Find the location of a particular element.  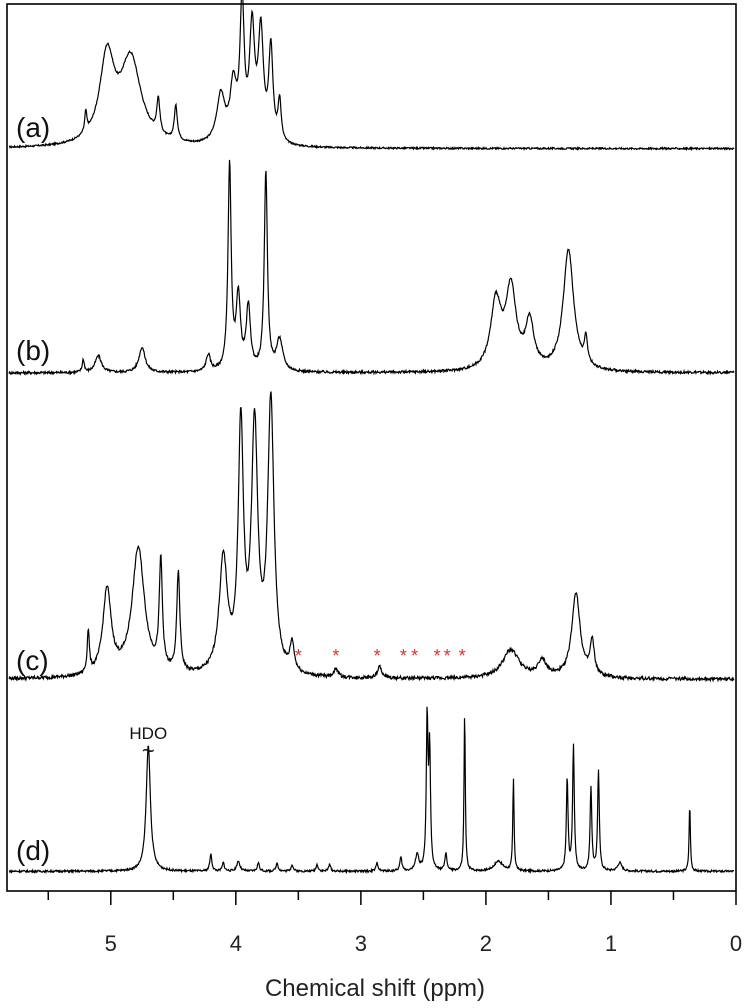

panel-label: (a) is located at coordinates (33, 127).